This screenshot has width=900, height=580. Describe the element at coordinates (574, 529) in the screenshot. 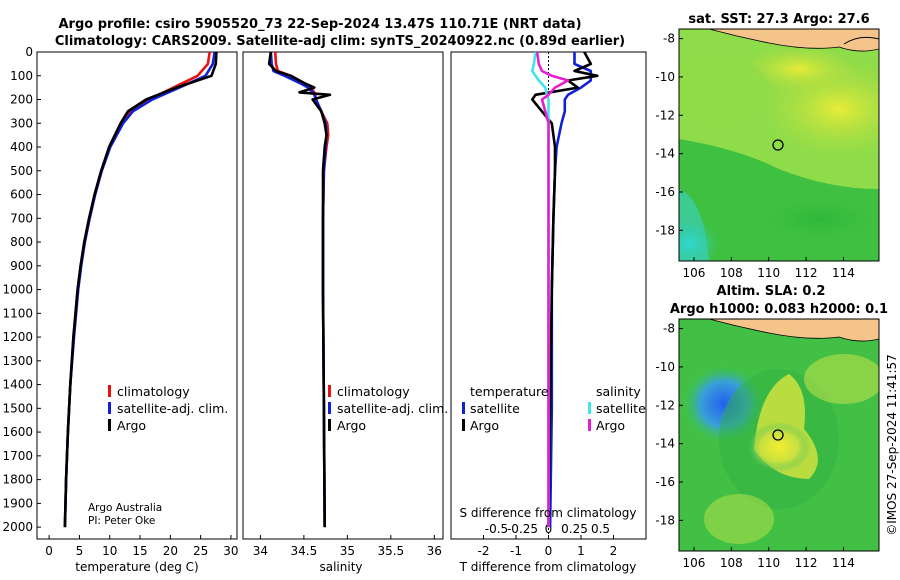

I see `sal-tick-label: 0.25` at that location.